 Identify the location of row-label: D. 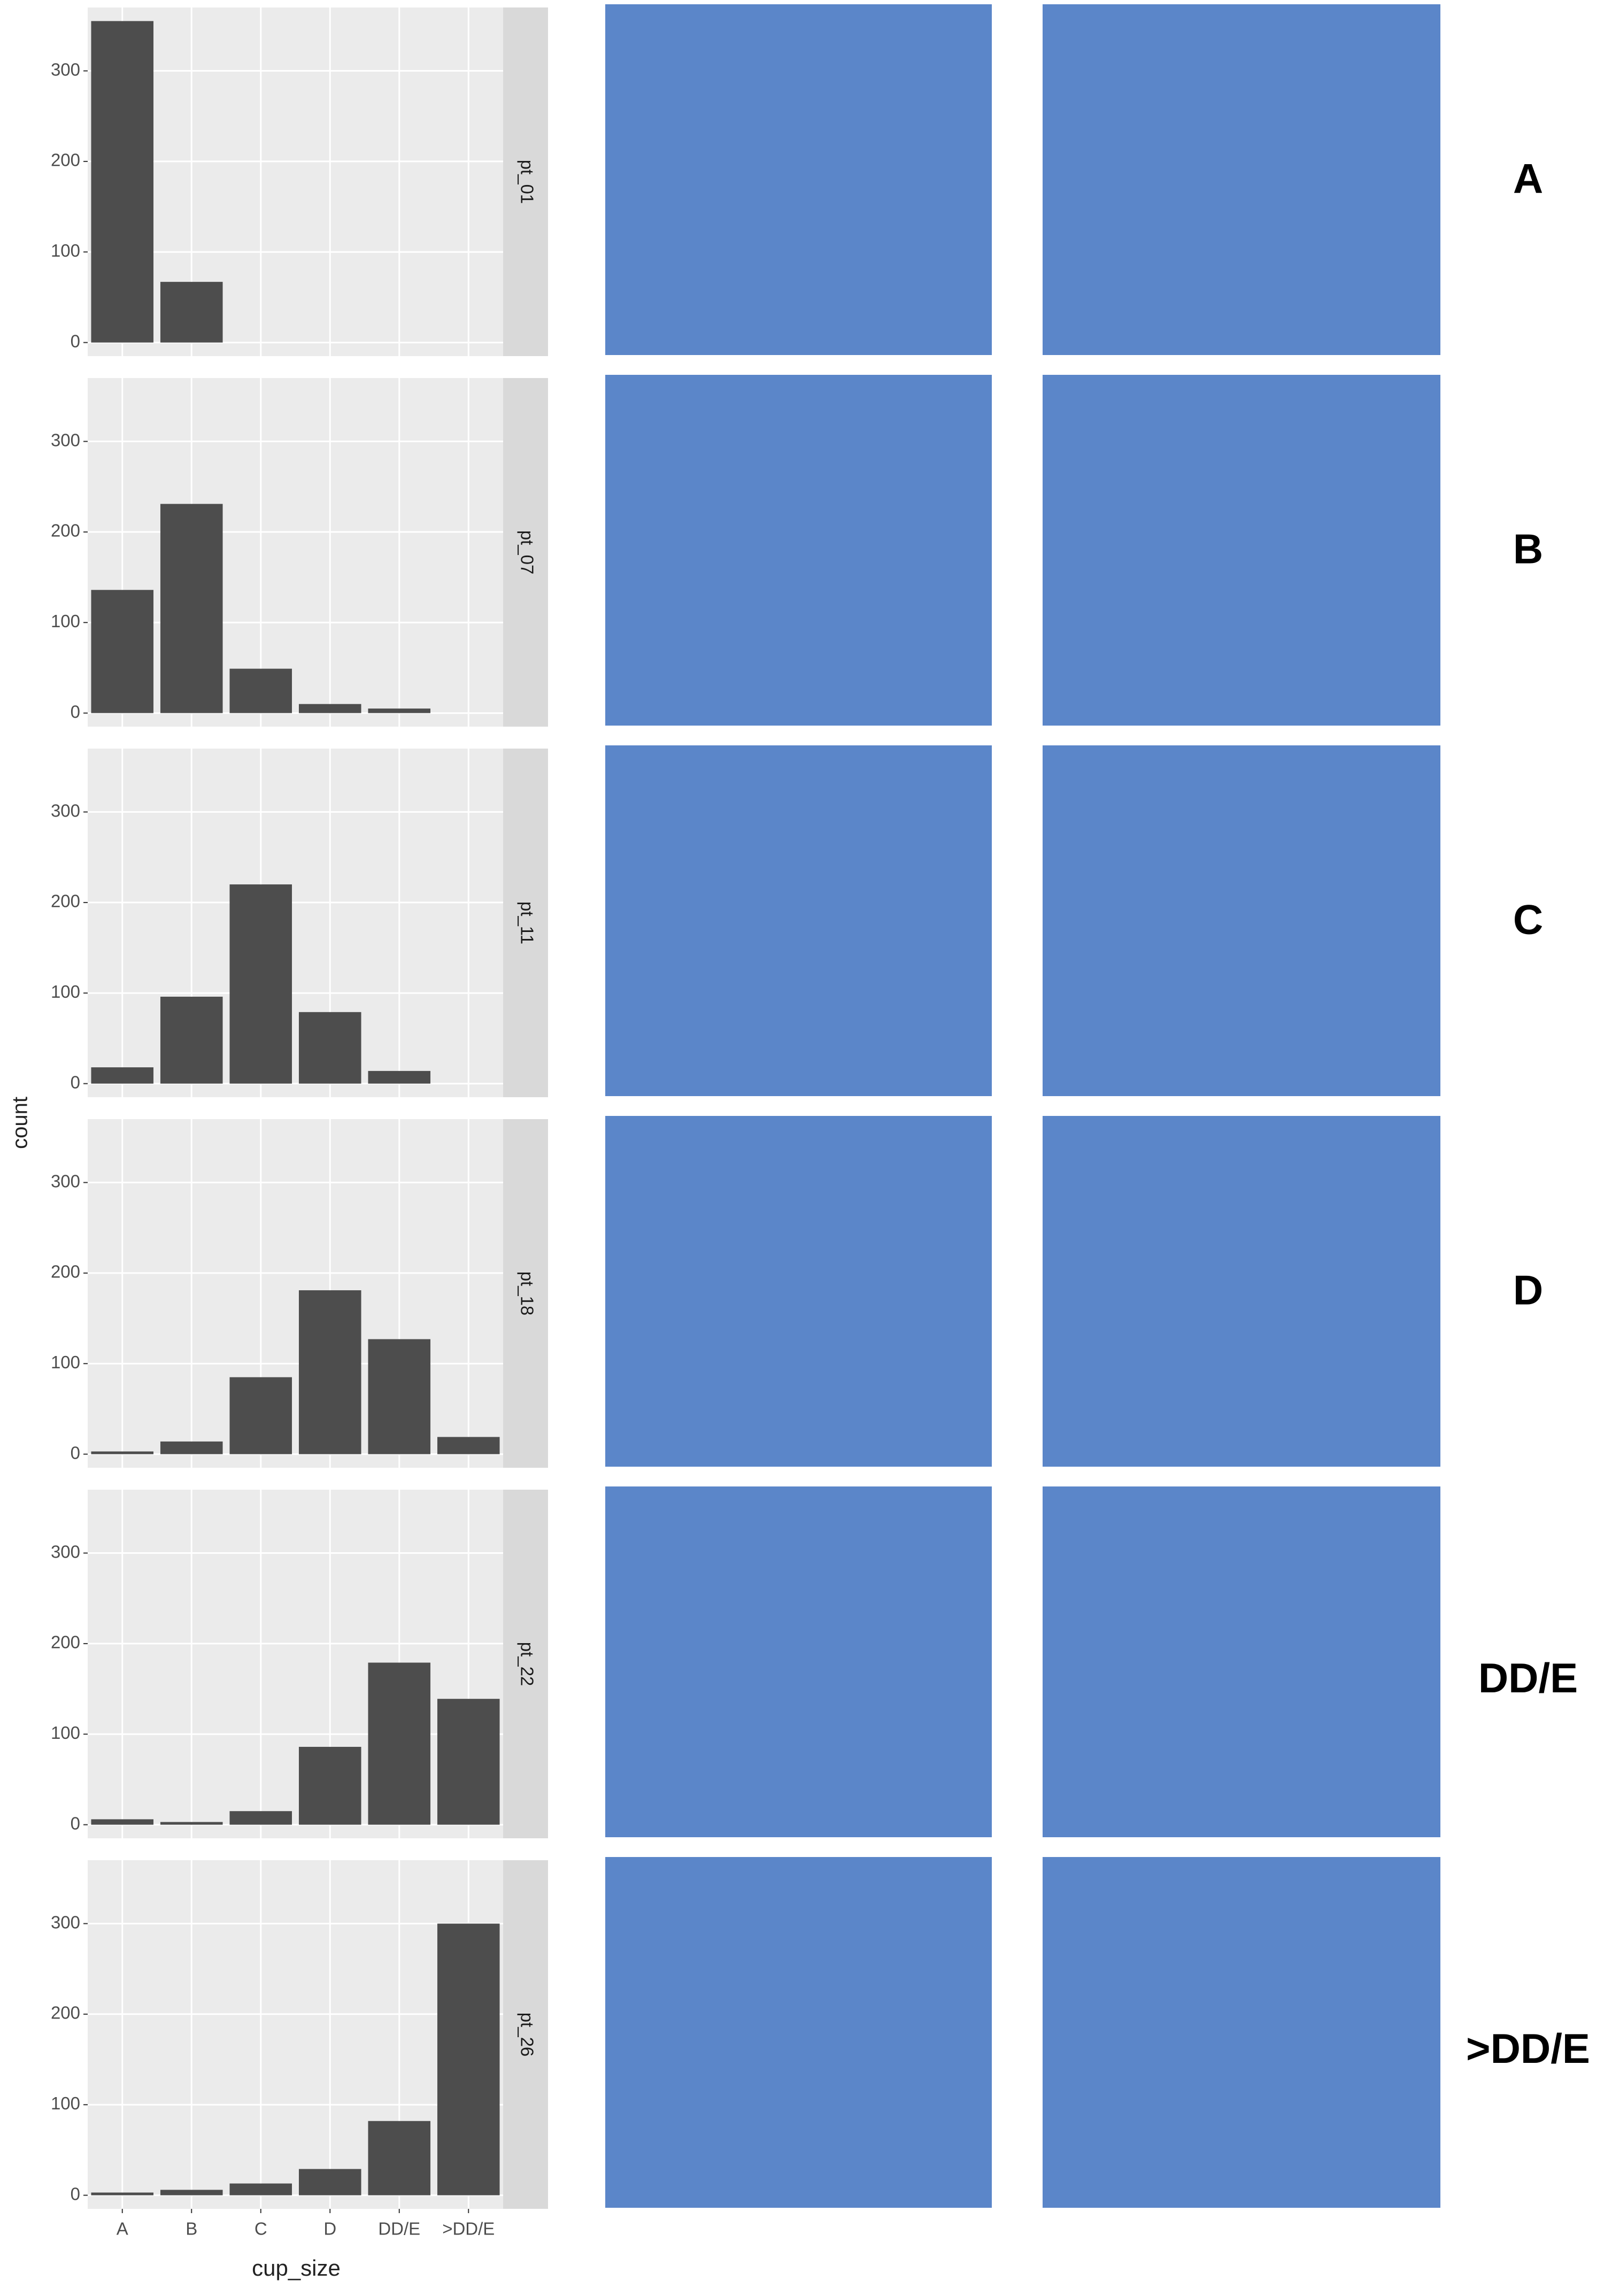
(1528, 1290).